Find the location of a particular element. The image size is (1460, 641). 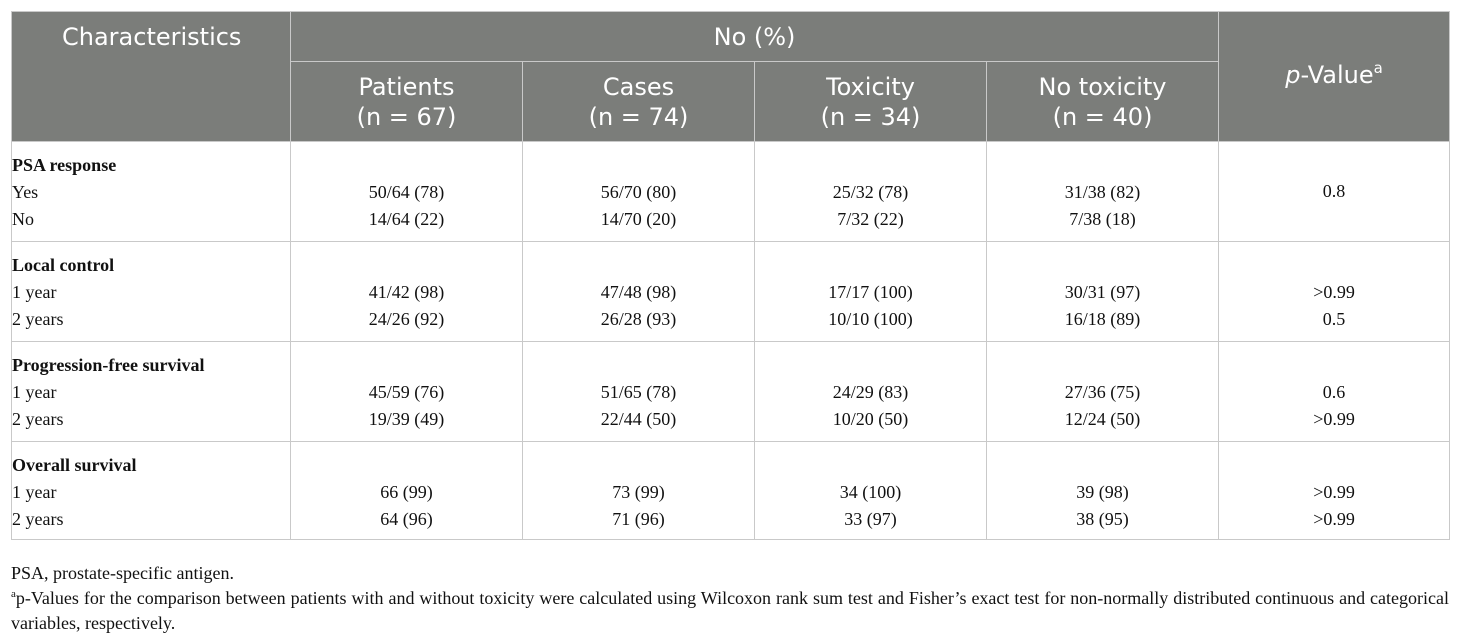

row-label: Yes is located at coordinates (151, 192).